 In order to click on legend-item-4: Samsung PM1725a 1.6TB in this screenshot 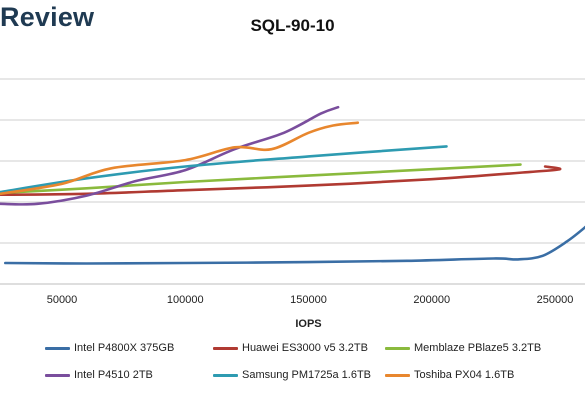, I will do `click(292, 376)`.